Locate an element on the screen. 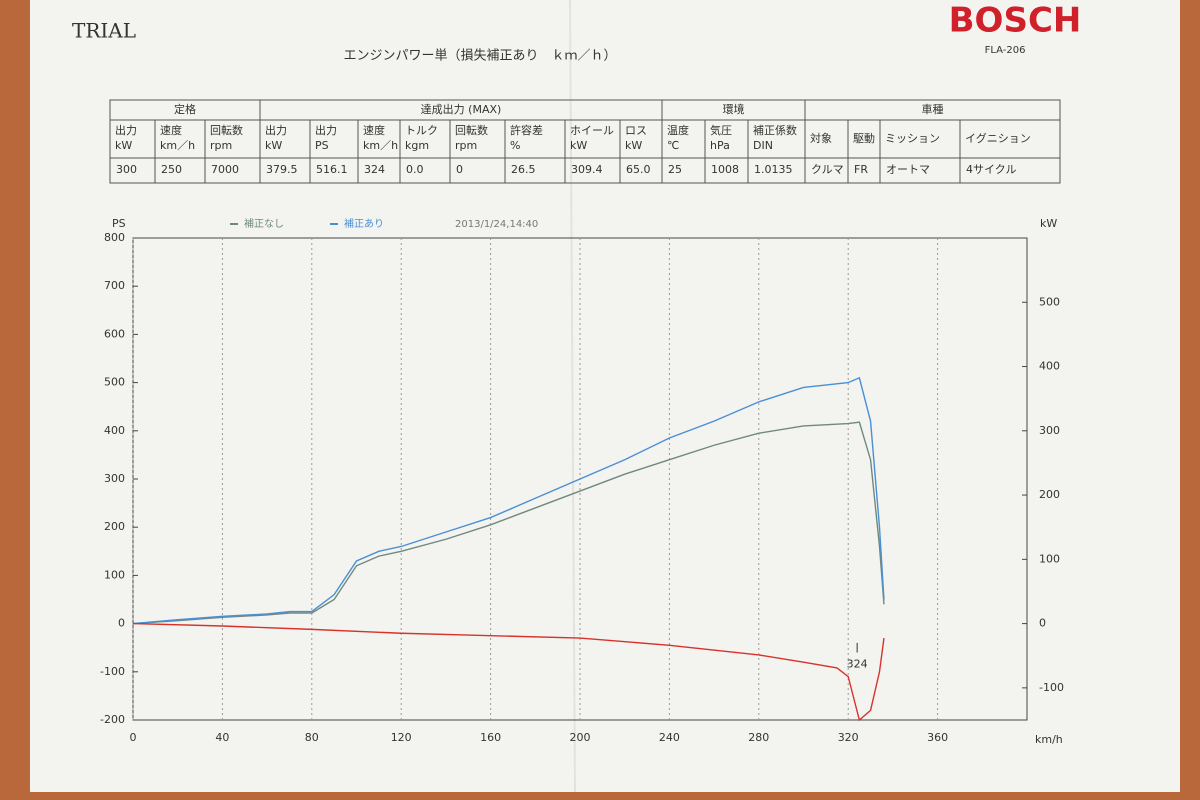  x-tick-label: 40 is located at coordinates (222, 737).